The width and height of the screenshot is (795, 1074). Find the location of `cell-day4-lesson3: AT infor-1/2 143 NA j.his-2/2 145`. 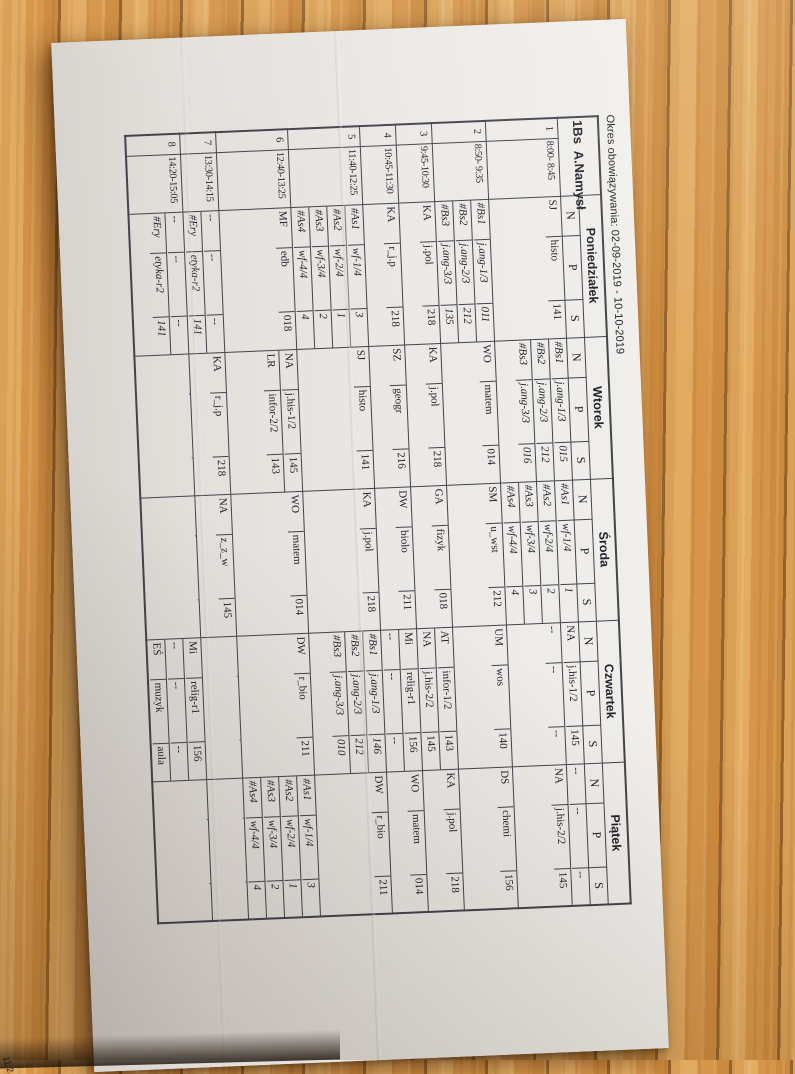

cell-day4-lesson3: AT infor-1/2 143 NA j.his-2/2 145 is located at coordinates (437, 698).